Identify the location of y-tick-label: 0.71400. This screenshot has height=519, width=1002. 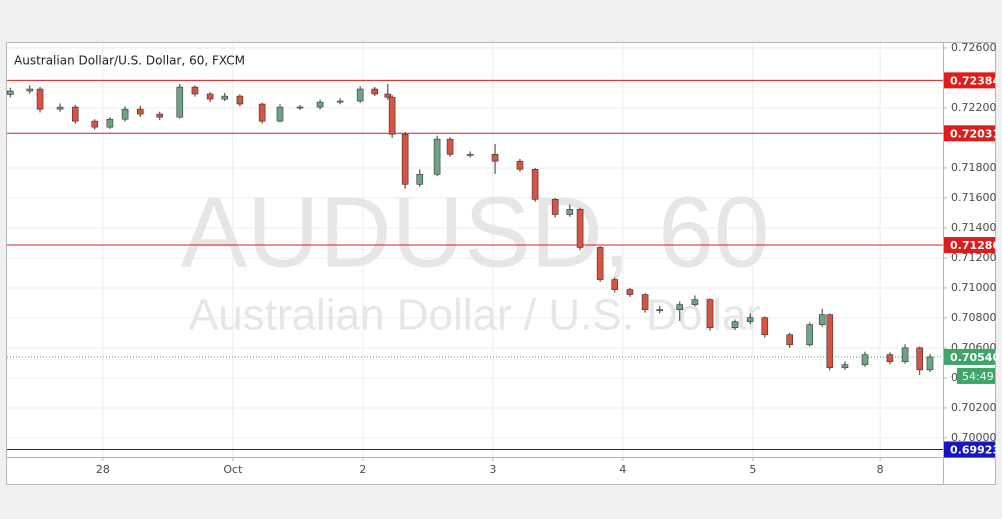
(974, 227).